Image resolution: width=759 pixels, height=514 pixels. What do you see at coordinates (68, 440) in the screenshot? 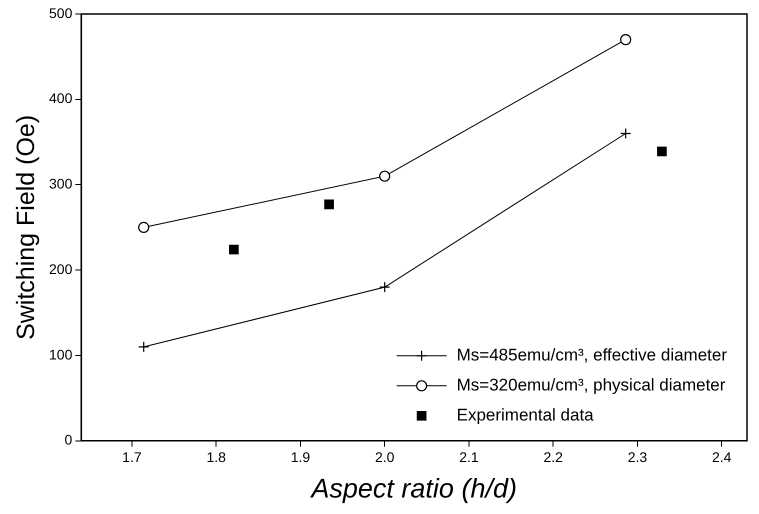
I see `y-tick-label: 0` at bounding box center [68, 440].